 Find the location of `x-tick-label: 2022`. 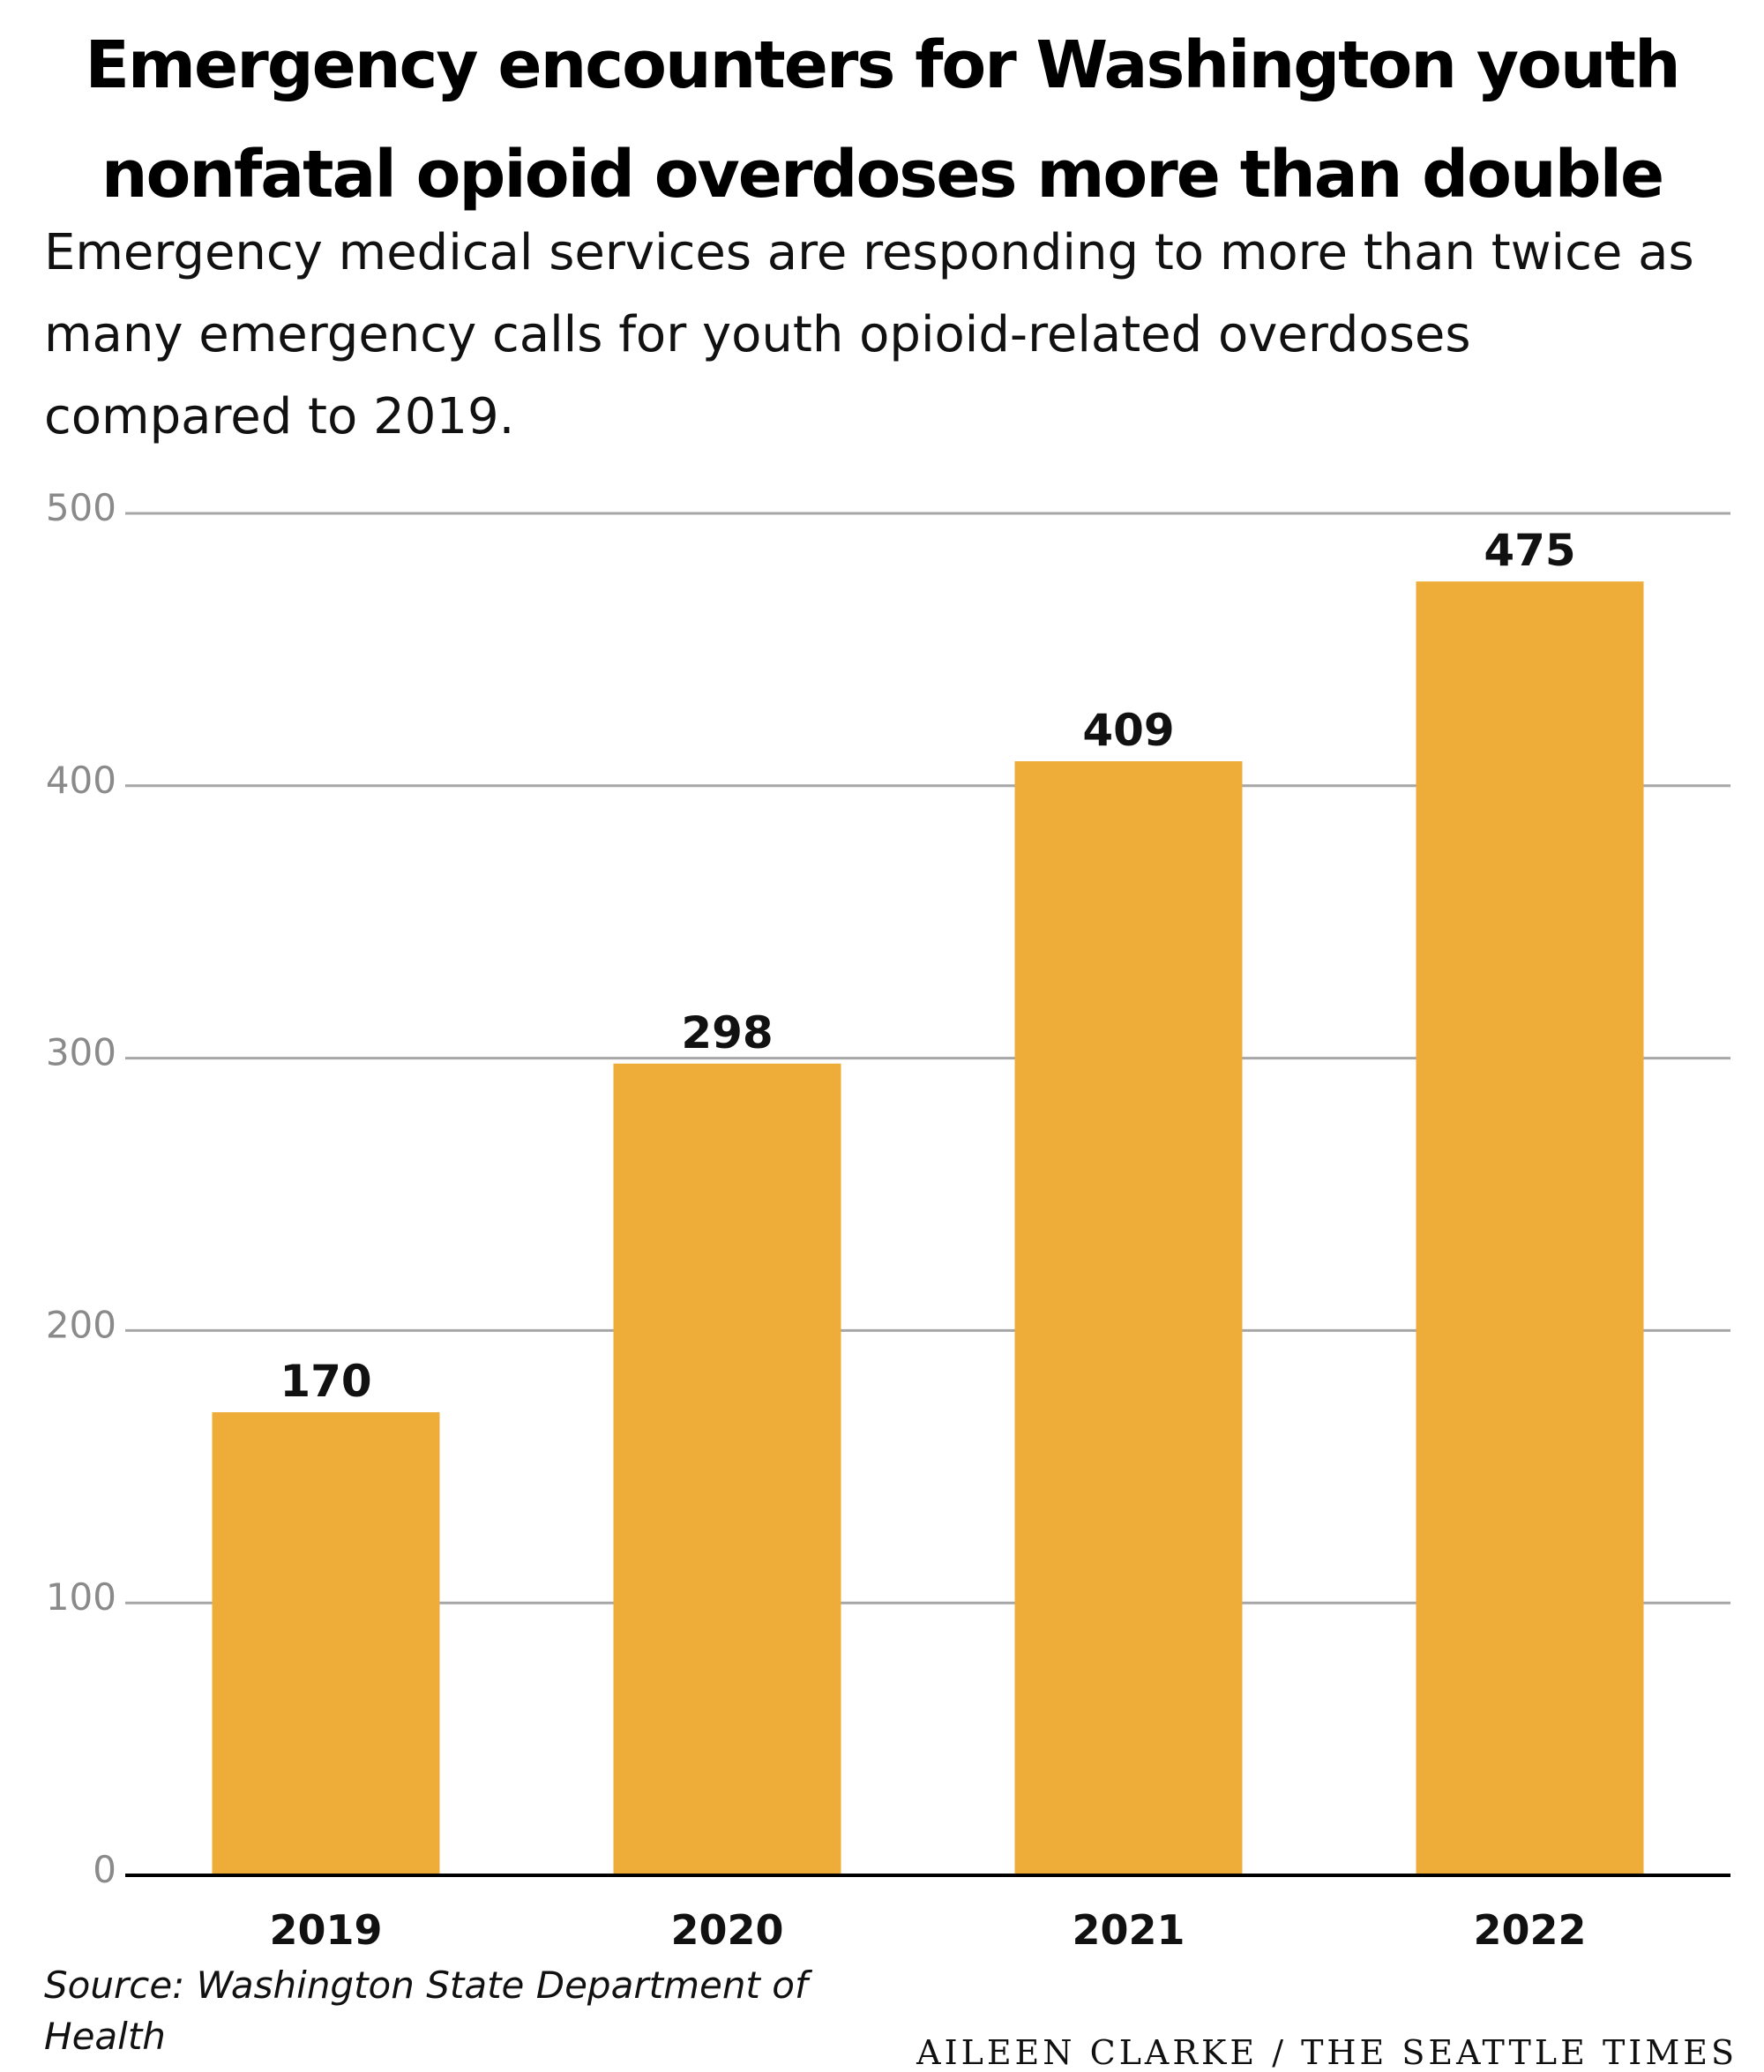

x-tick-label: 2022 is located at coordinates (1529, 1930).